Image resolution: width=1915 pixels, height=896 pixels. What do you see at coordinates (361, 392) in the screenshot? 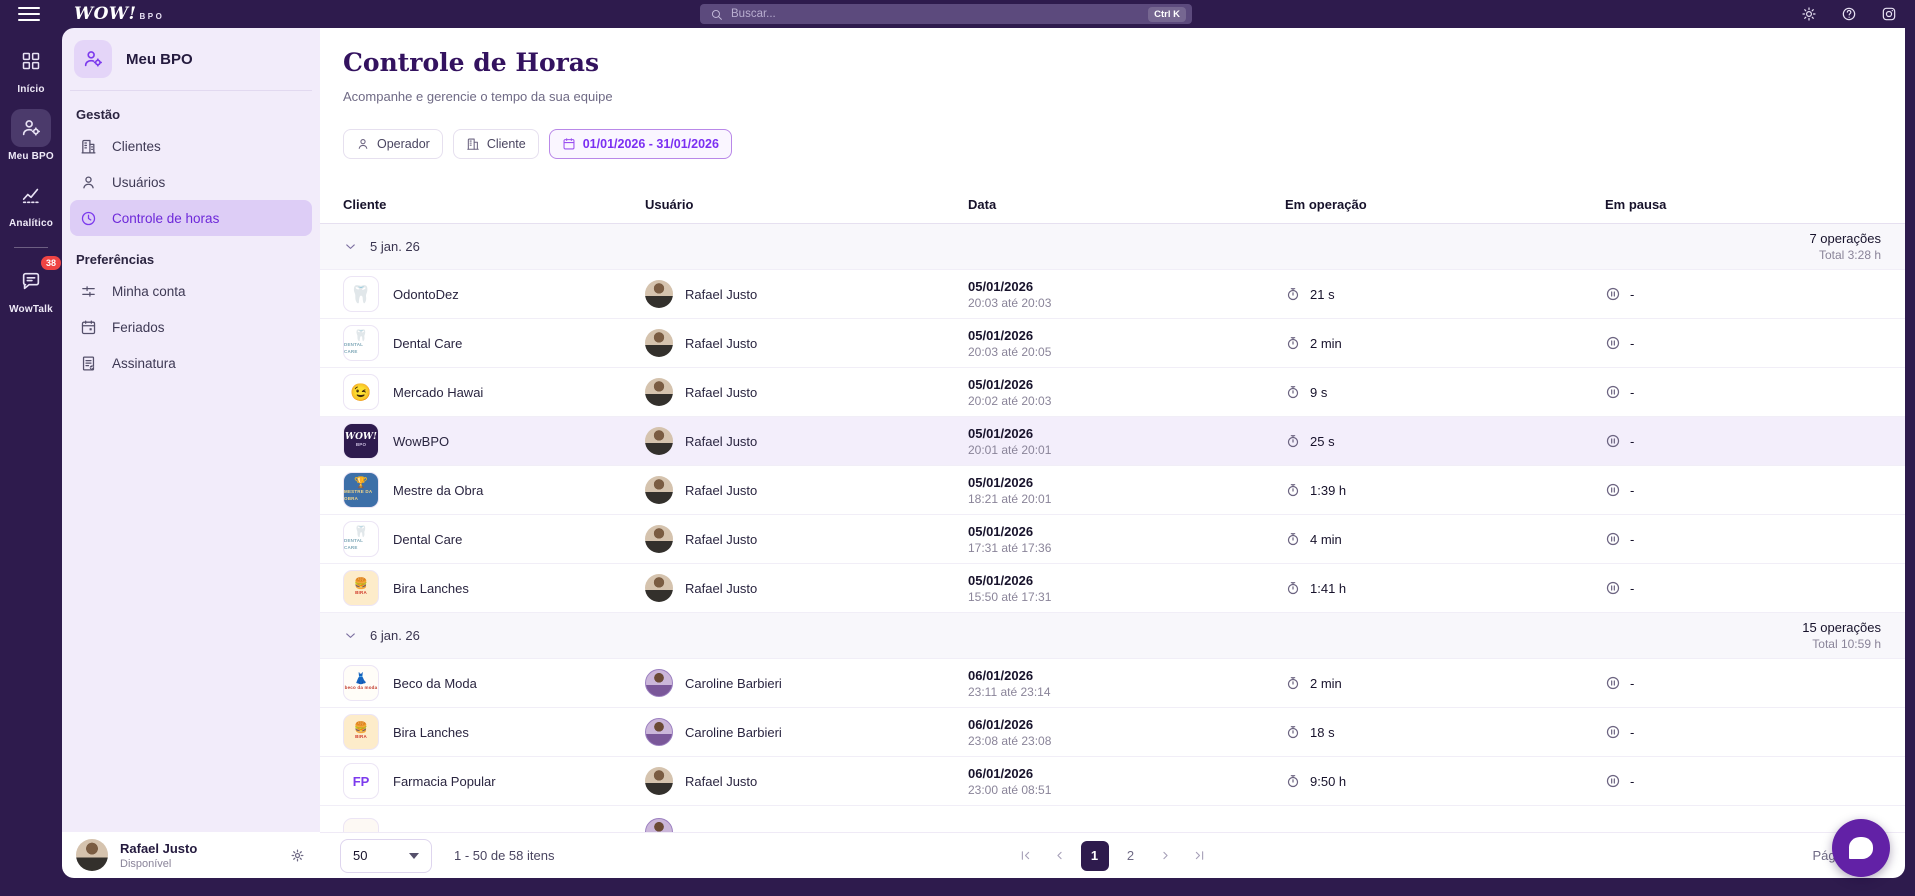
I see `client-logo: 😉` at bounding box center [361, 392].